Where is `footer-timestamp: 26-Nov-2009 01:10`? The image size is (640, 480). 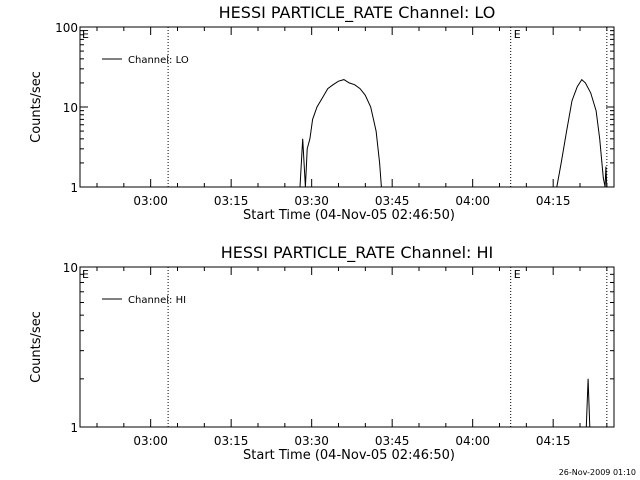 footer-timestamp: 26-Nov-2009 01:10 is located at coordinates (597, 472).